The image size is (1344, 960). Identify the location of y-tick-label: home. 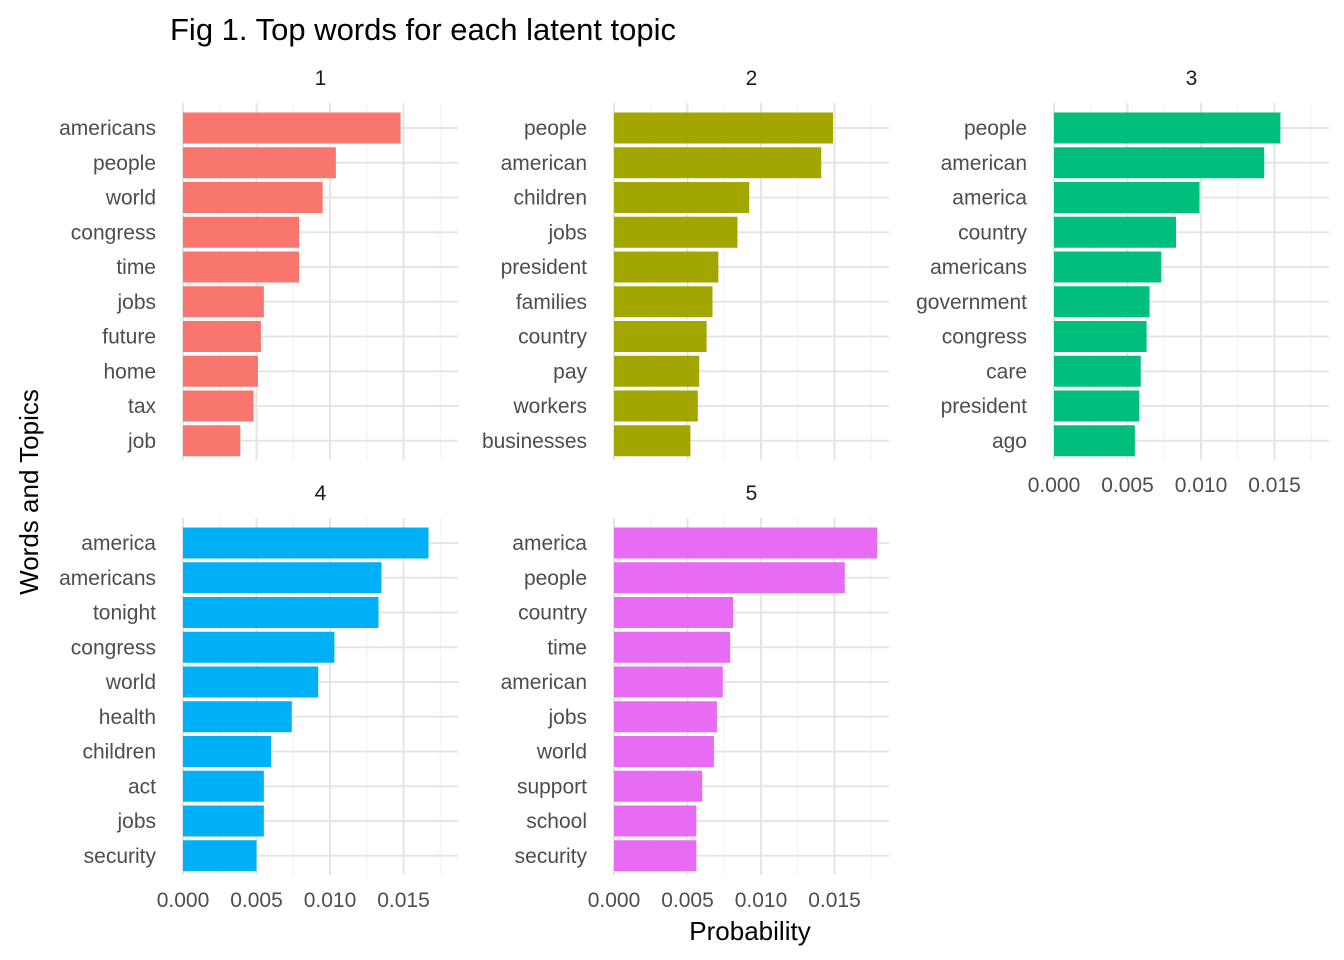
(129, 371).